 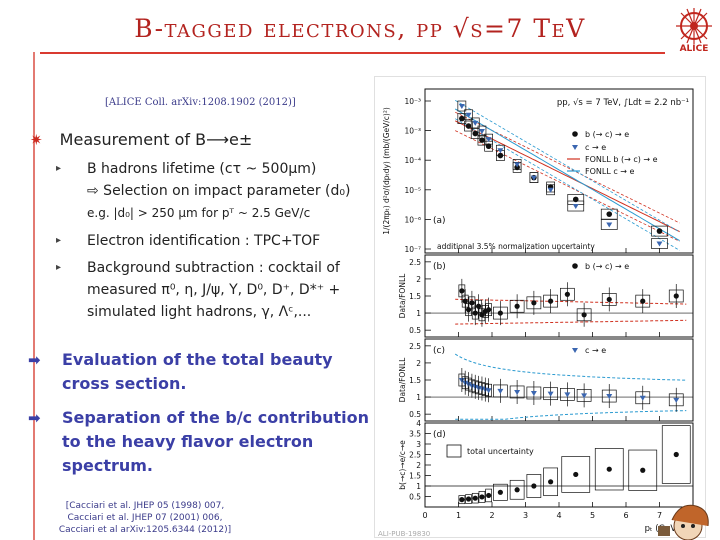 What do you see at coordinates (694, 49) in the screenshot?
I see `alice-logo-label: ALICE` at bounding box center [694, 49].